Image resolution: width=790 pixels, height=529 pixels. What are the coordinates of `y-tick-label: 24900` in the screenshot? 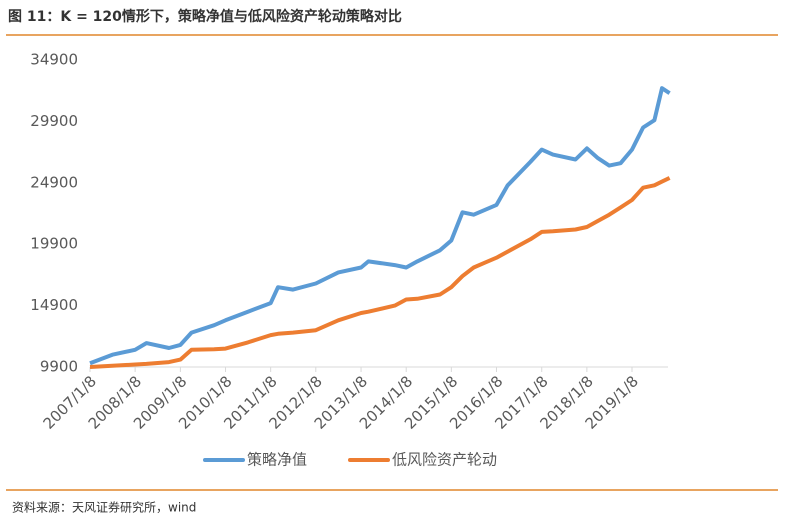 It's located at (54, 182).